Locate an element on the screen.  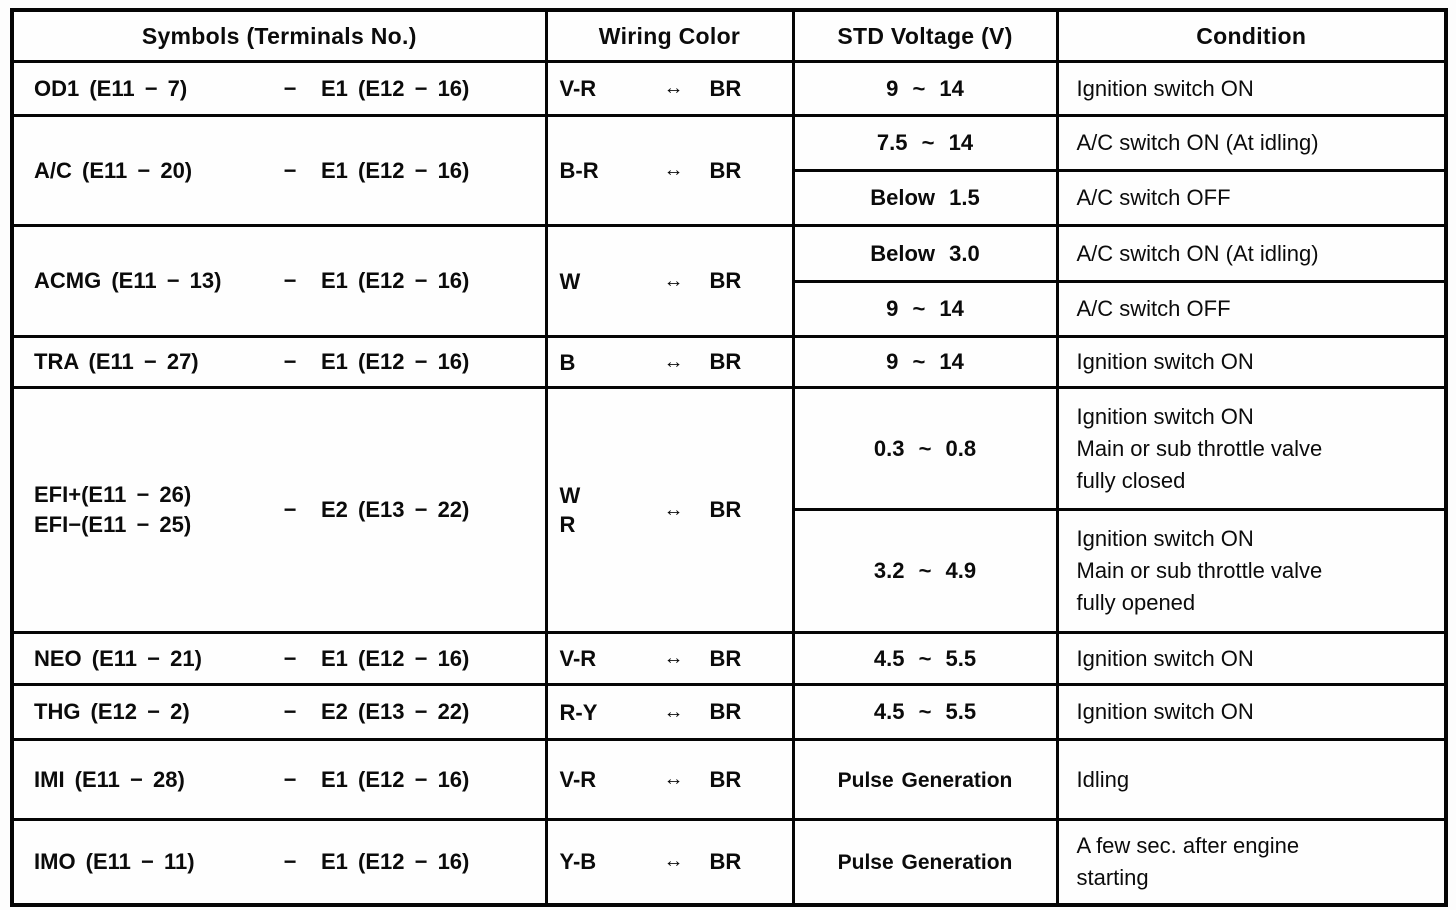
std-voltage-cell: 3.2 ~ 4.9 is located at coordinates (925, 571).